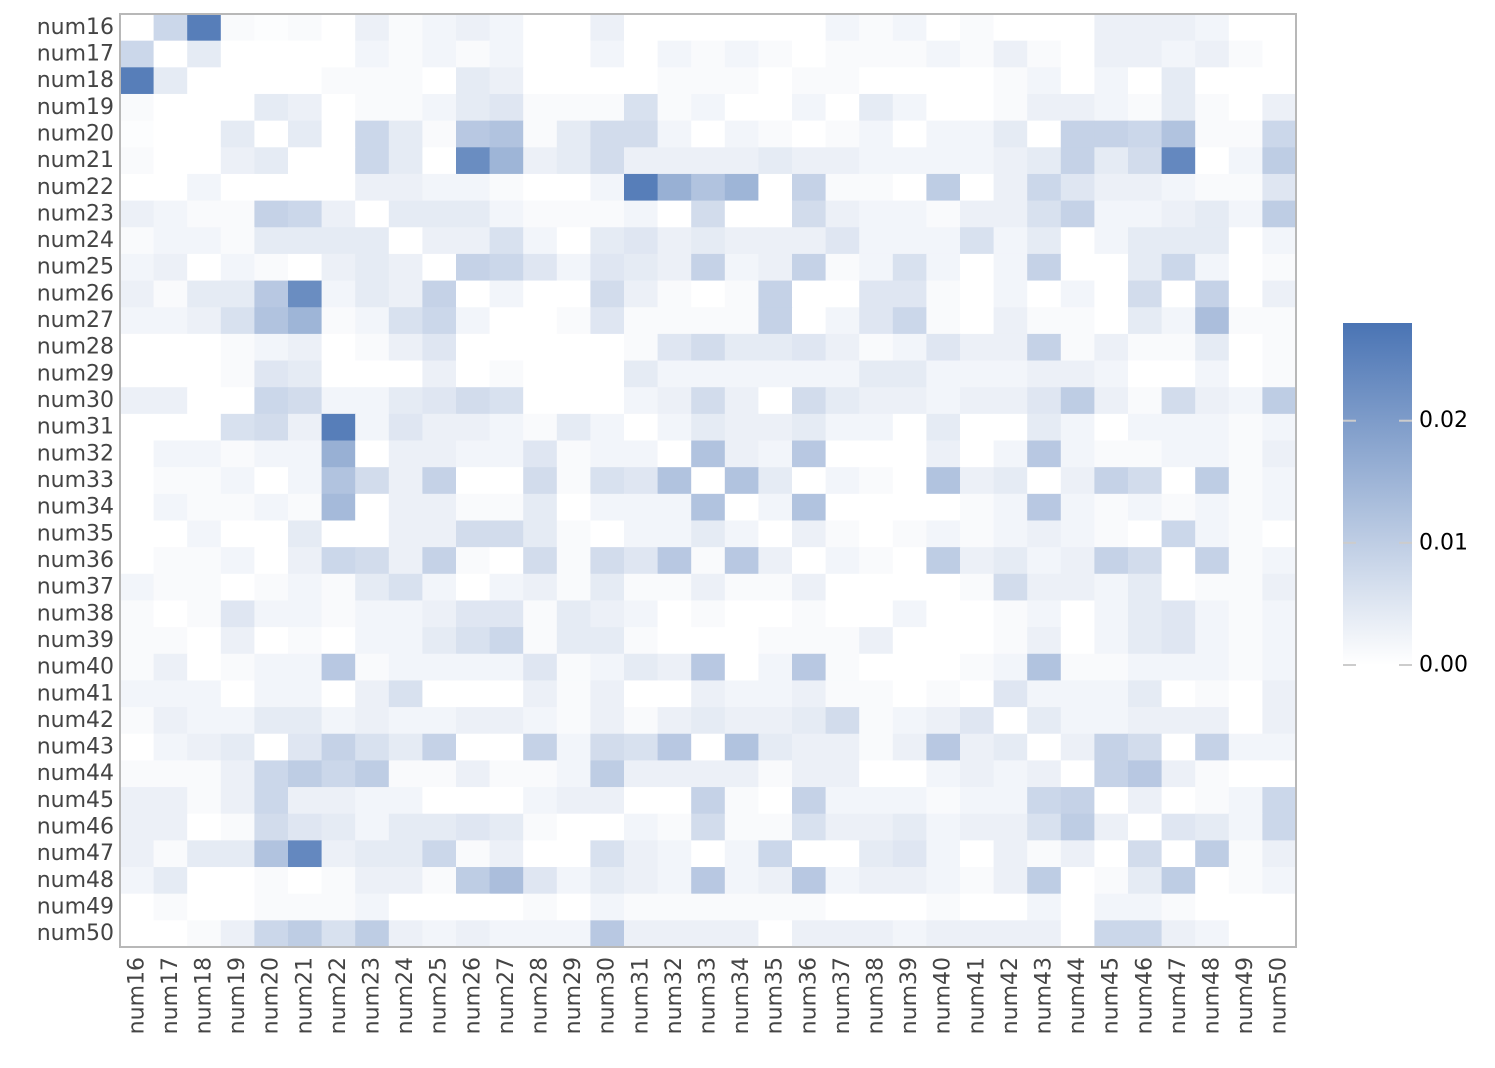  I want to click on heatmap-cell-num28-num24, so click(405, 347).